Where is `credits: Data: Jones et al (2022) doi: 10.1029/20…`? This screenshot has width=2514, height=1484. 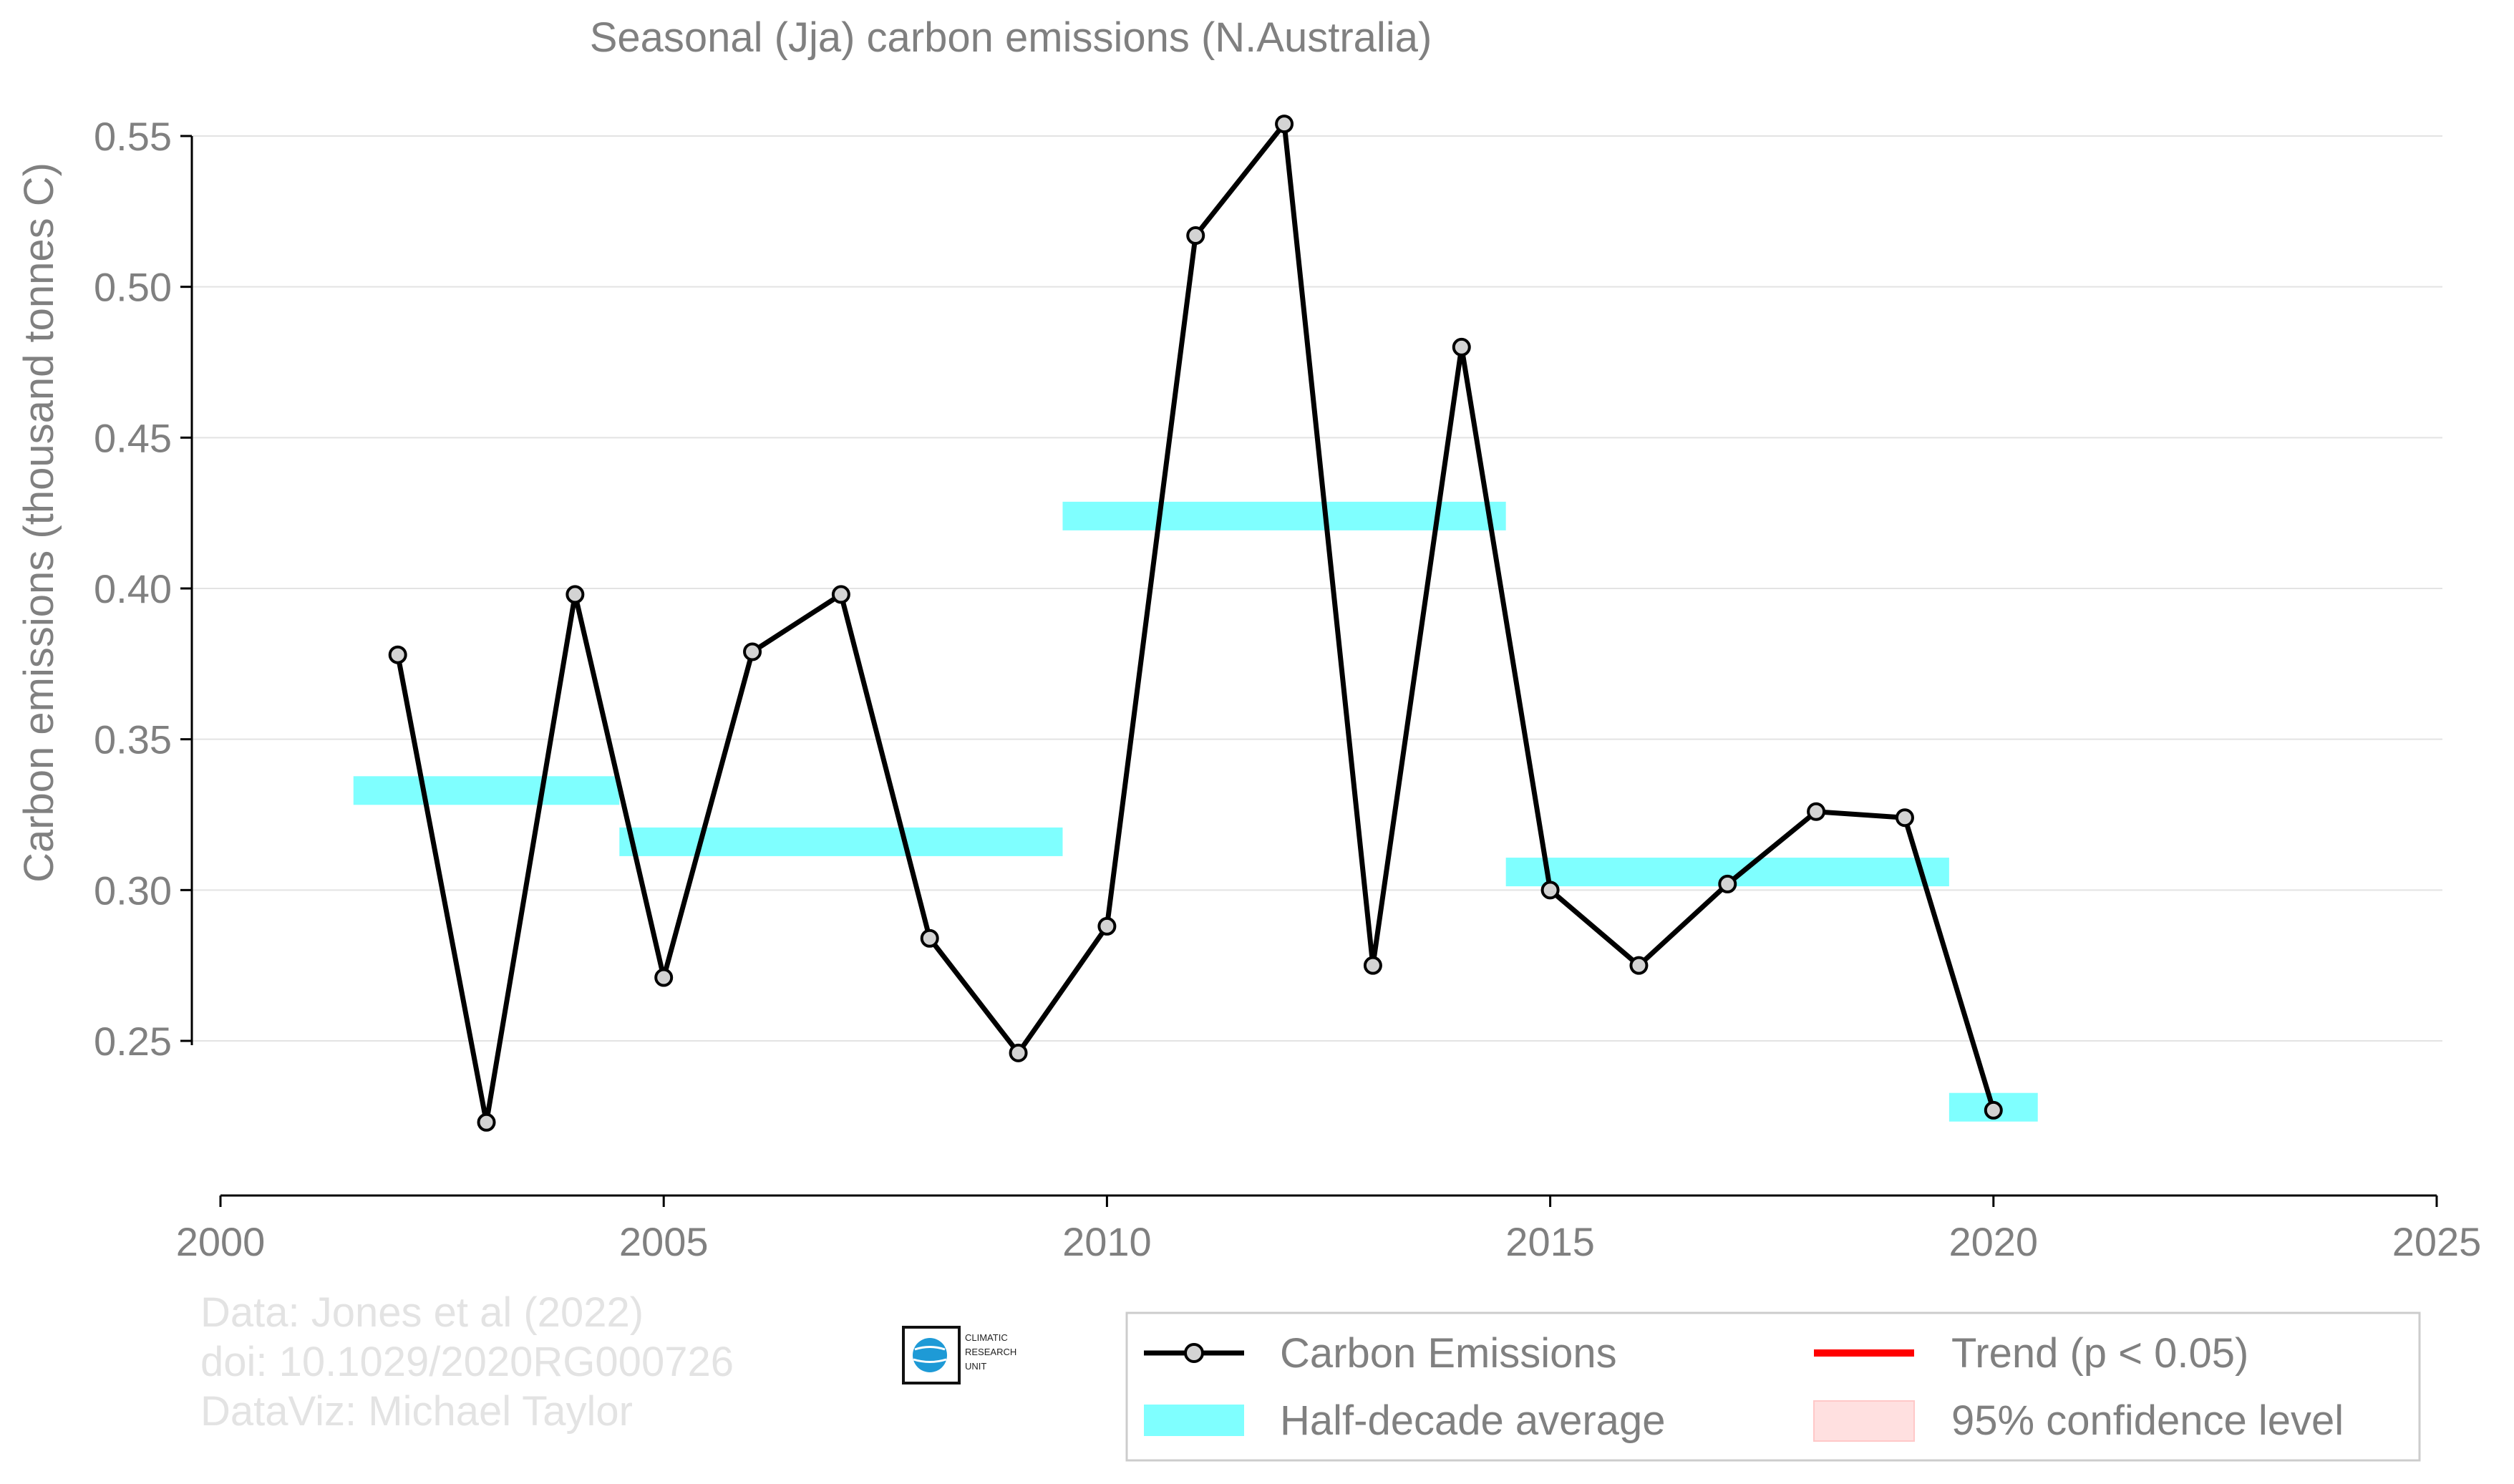 credits: Data: Jones et al (2022) doi: 10.1029/20… is located at coordinates (467, 1362).